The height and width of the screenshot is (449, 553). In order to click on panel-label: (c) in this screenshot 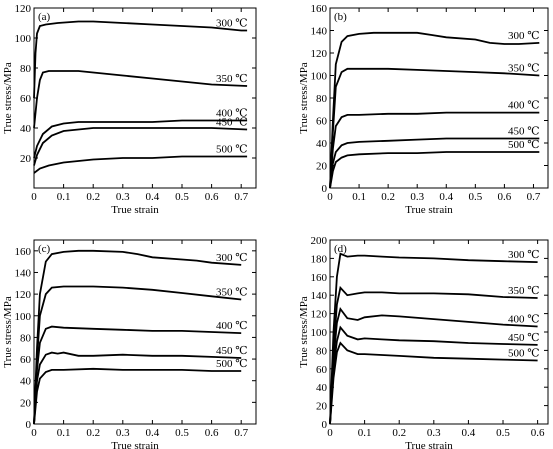, I will do `click(44, 249)`.